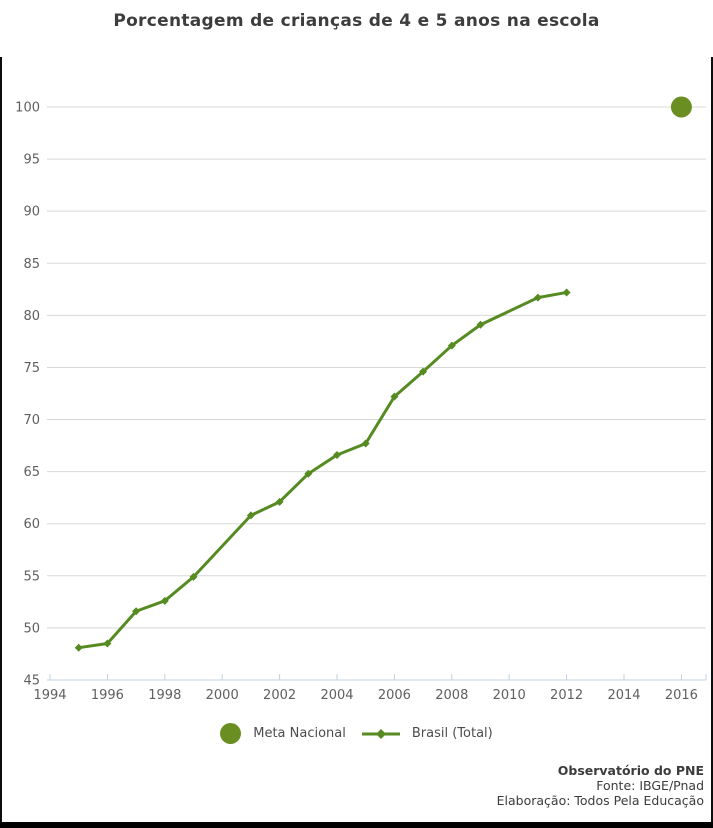 This screenshot has height=828, width=713. I want to click on y-axis-label: 50, so click(31, 628).